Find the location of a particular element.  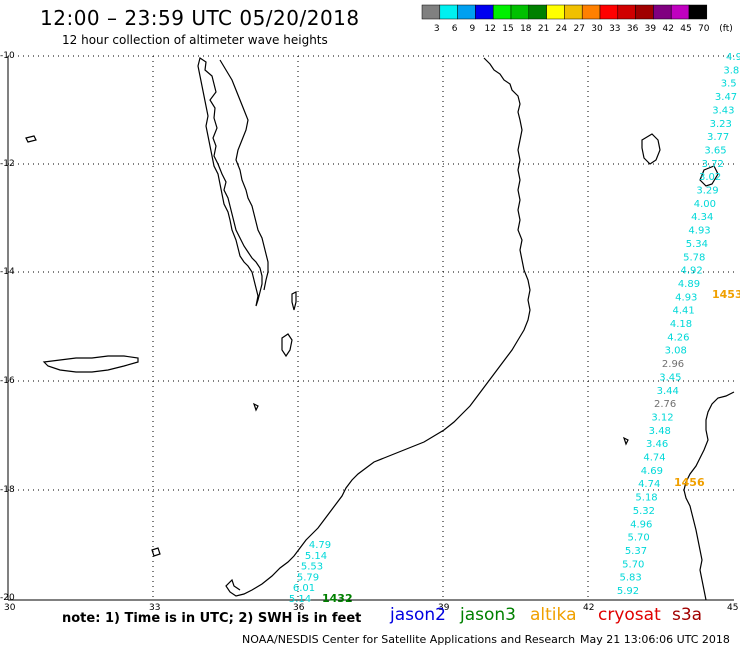

colorbar-label: 18 is located at coordinates (526, 29).